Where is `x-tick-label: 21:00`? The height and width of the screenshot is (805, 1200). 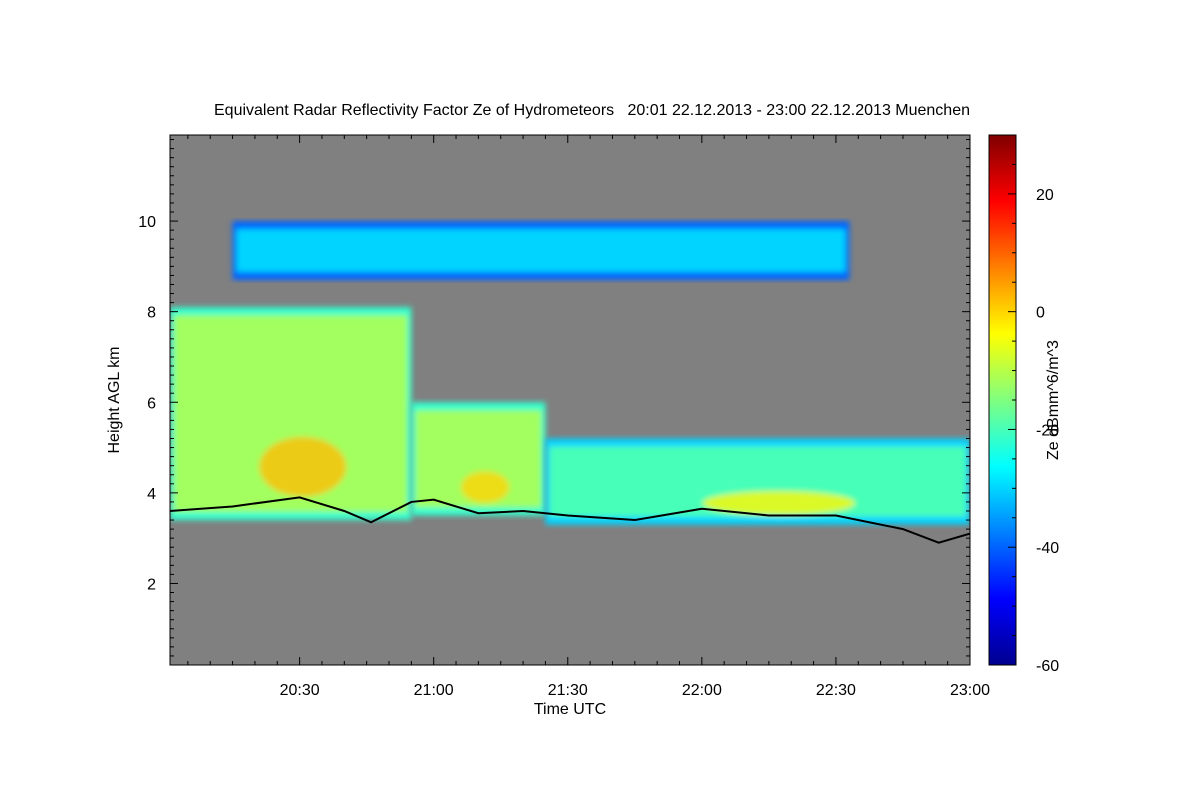 x-tick-label: 21:00 is located at coordinates (434, 690).